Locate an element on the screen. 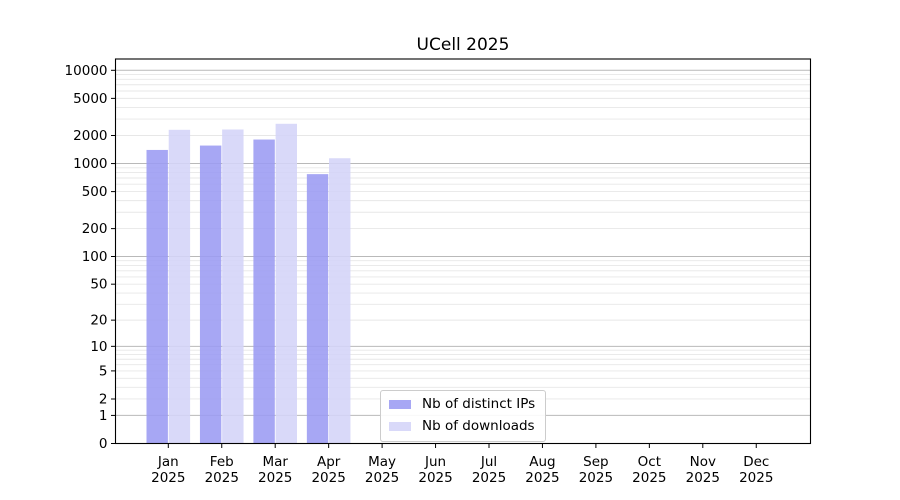 The image size is (900, 500). y-tick-label: 0 is located at coordinates (103, 444).